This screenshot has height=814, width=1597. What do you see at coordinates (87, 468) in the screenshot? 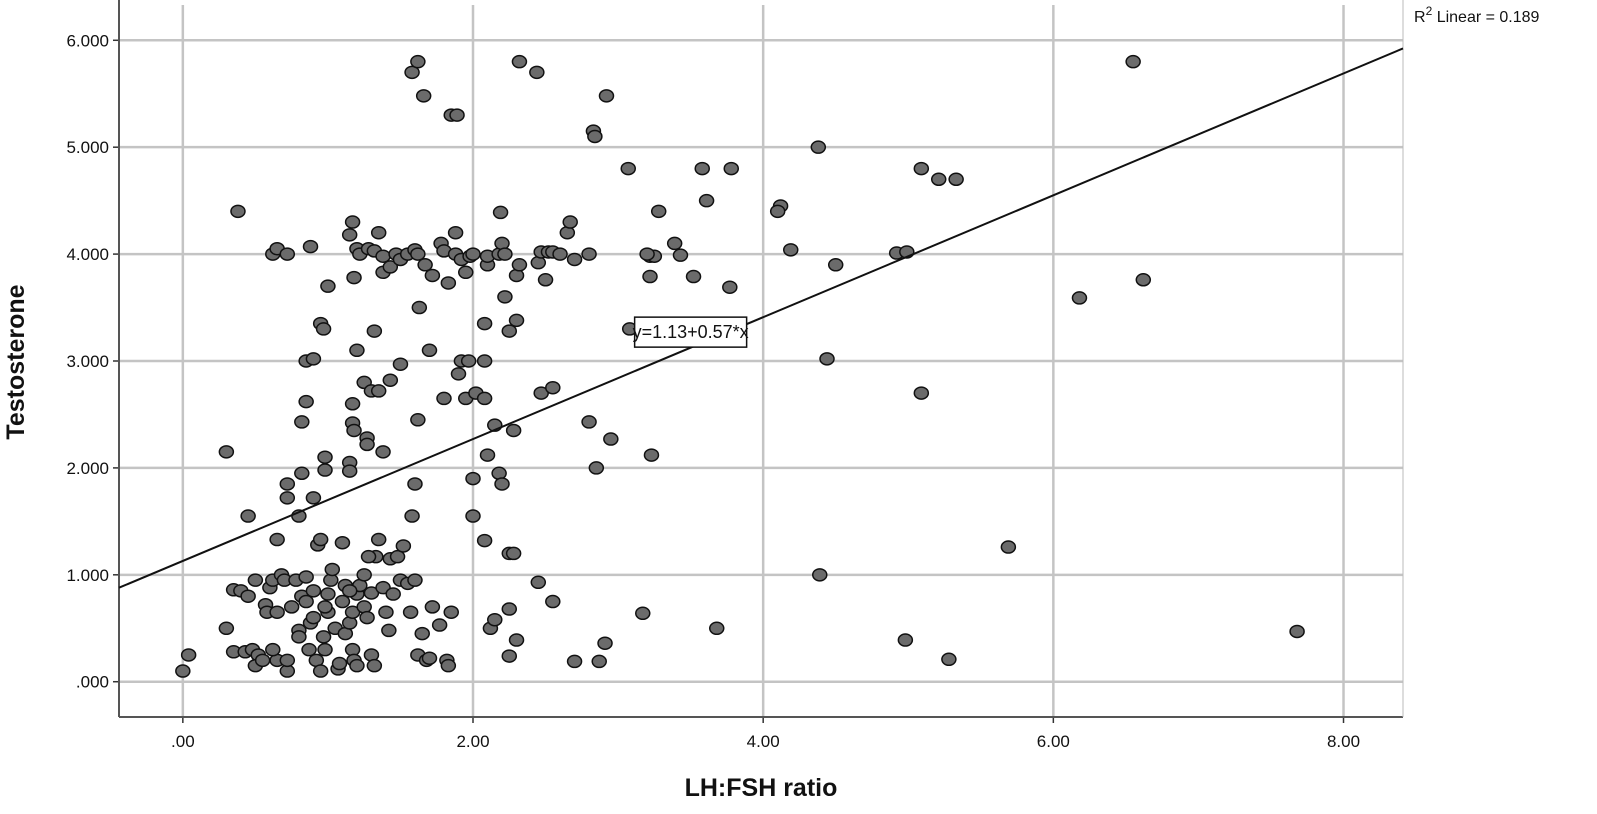
I see `y-tick-label: 2.000` at bounding box center [87, 468].